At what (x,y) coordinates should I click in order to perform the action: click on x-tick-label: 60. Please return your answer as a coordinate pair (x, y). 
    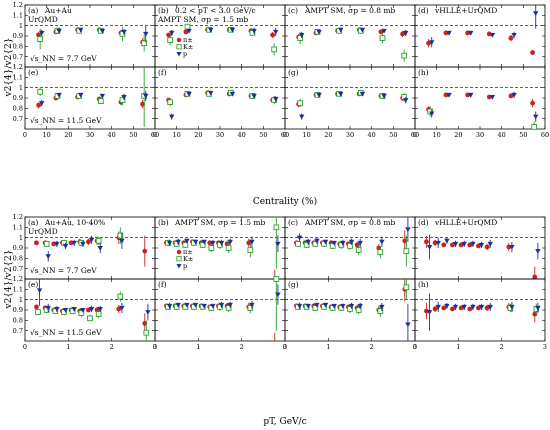
    Looking at the image, I should click on (155, 135).